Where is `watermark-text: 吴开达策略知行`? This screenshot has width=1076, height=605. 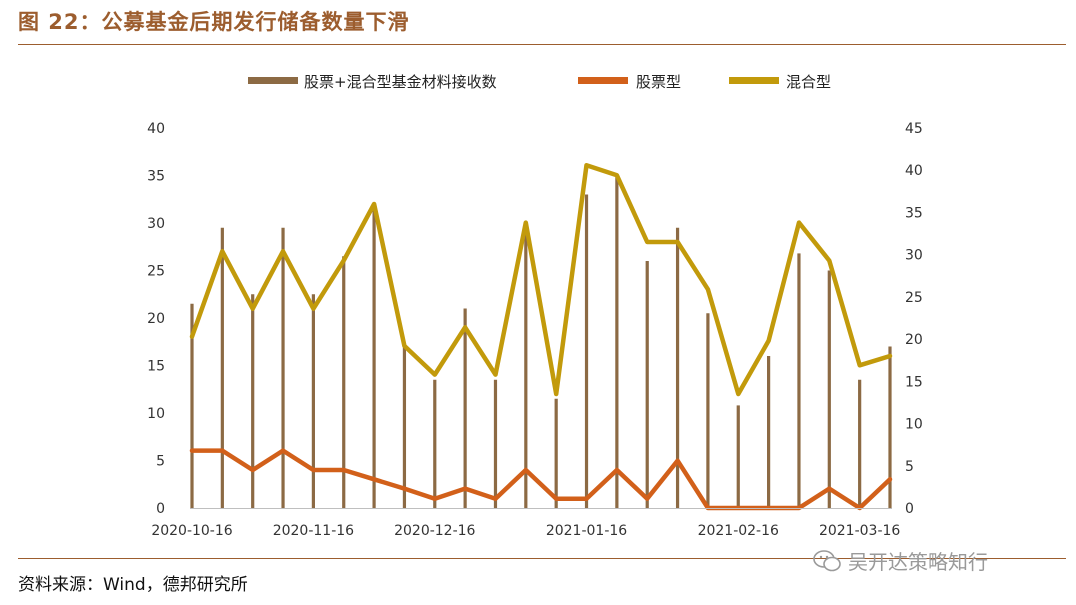
watermark-text: 吴开达策略知行 is located at coordinates (918, 562).